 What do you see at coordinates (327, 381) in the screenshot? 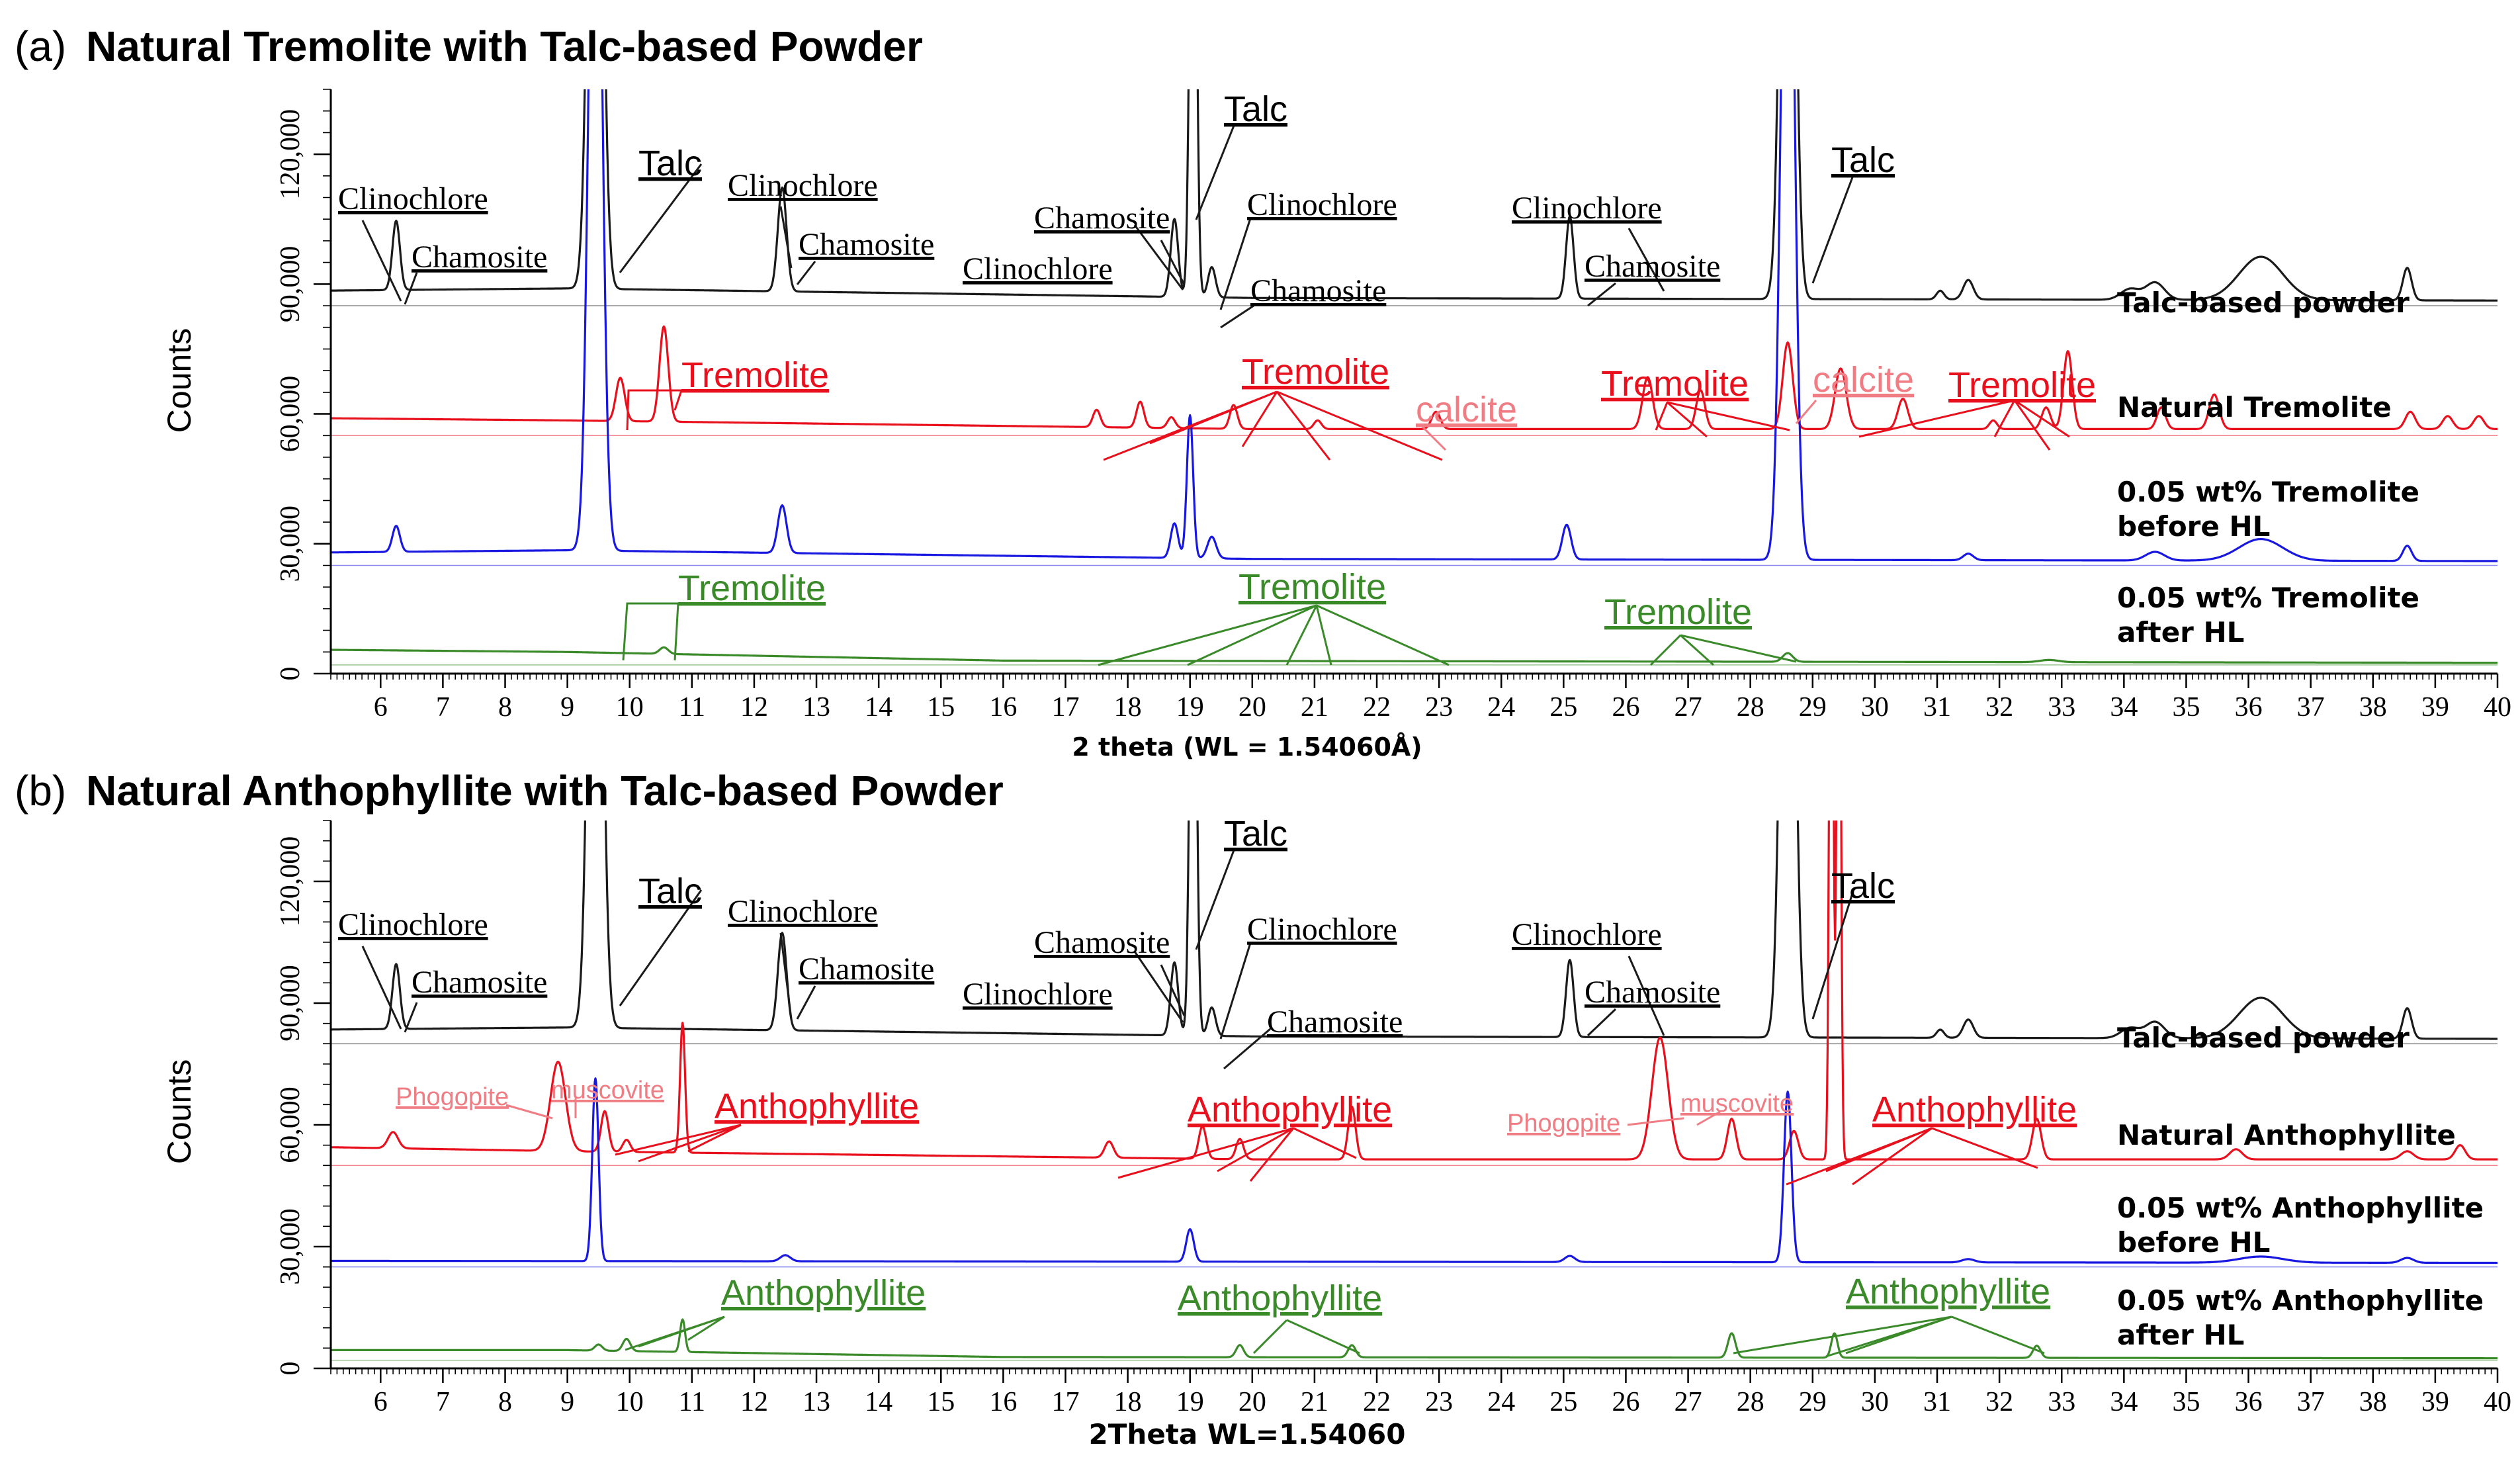
I see `panel-a-y-minor-ticks` at bounding box center [327, 381].